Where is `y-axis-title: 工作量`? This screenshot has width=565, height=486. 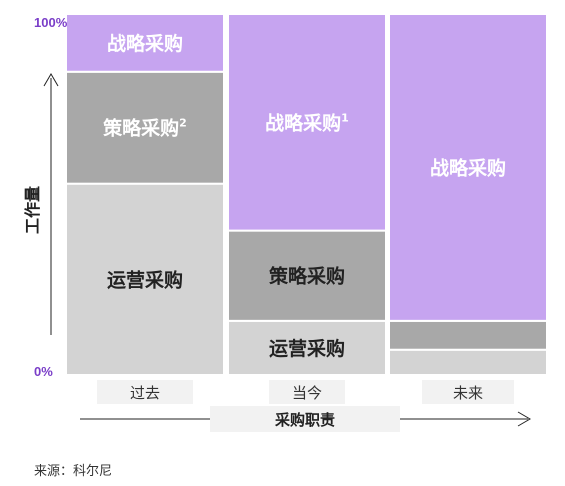
y-axis-title: 工作量 is located at coordinates (32, 210).